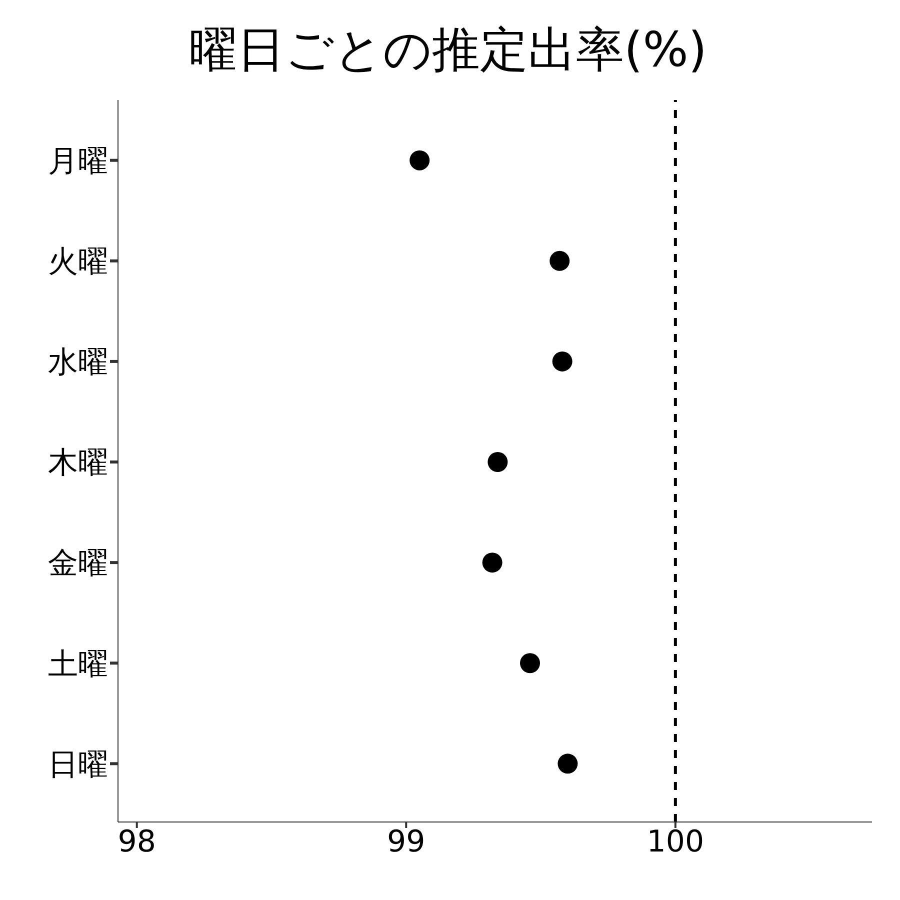 This screenshot has width=900, height=900. Describe the element at coordinates (406, 842) in the screenshot. I see `x-tick-label: 99` at that location.